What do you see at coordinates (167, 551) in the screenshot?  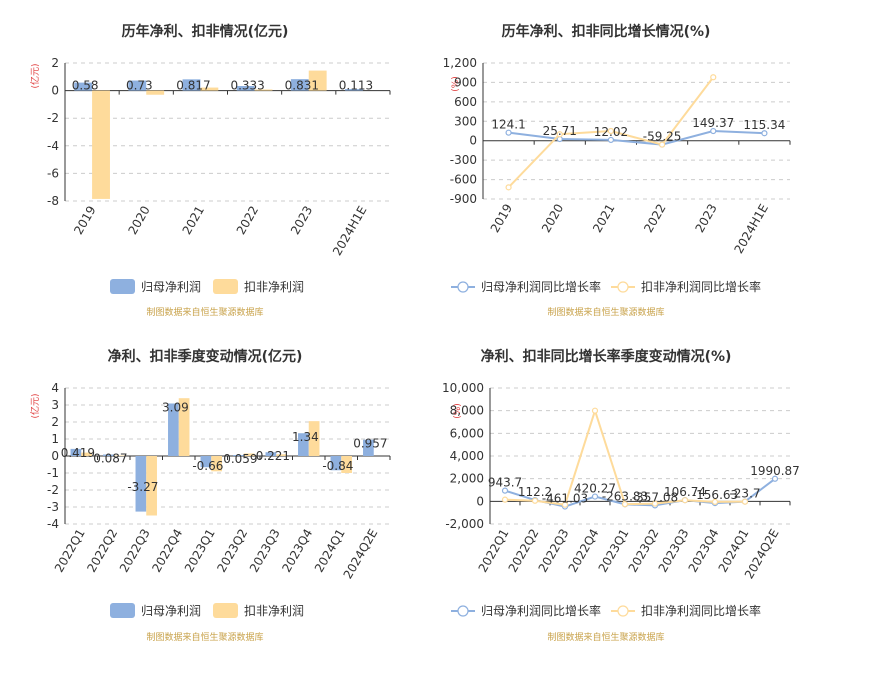 I see `x-tick-label: 2022Q4` at bounding box center [167, 551].